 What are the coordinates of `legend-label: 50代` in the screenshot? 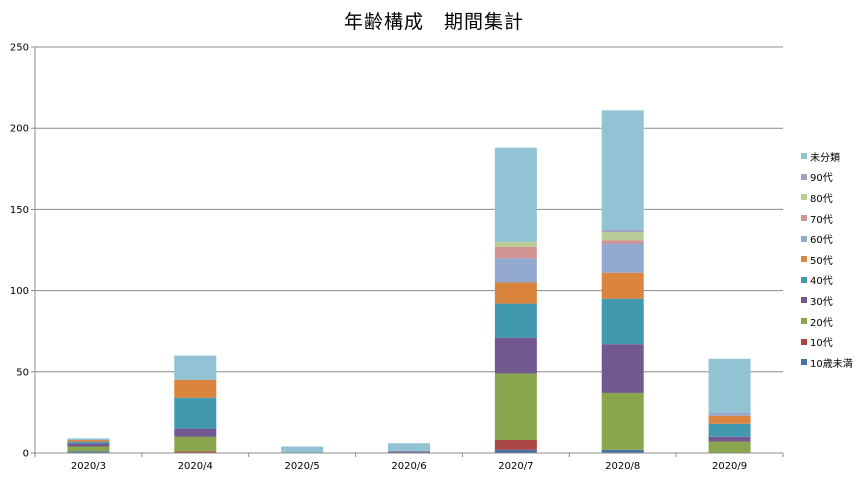 It's located at (821, 261).